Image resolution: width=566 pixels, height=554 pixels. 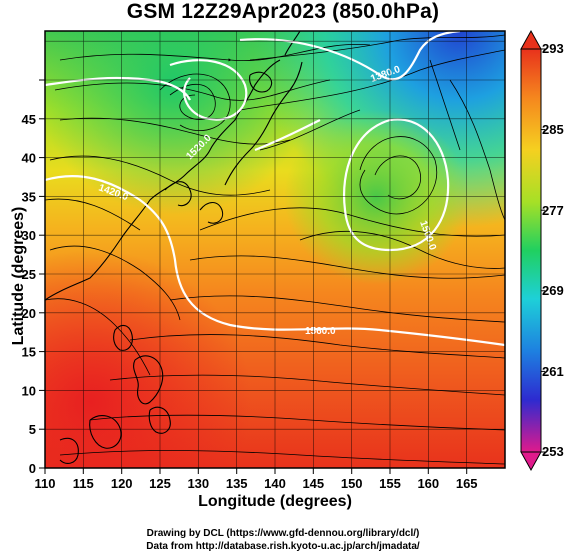 I want to click on colorbar-bottom-arrow, so click(x=531, y=461).